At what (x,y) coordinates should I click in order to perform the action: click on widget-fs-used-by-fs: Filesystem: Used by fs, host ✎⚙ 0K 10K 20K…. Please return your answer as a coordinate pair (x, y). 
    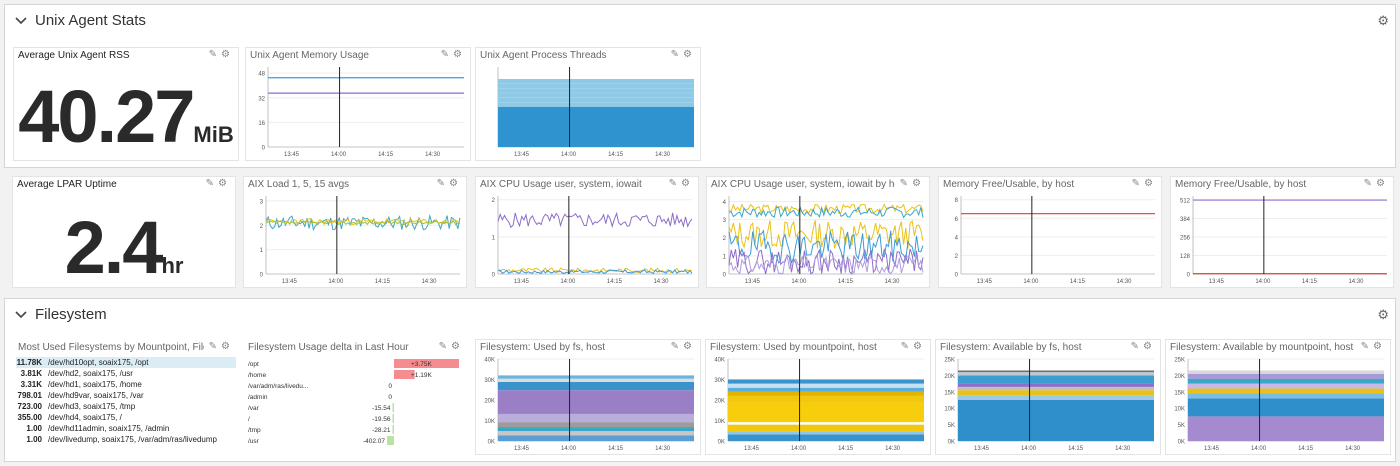
    Looking at the image, I should click on (588, 397).